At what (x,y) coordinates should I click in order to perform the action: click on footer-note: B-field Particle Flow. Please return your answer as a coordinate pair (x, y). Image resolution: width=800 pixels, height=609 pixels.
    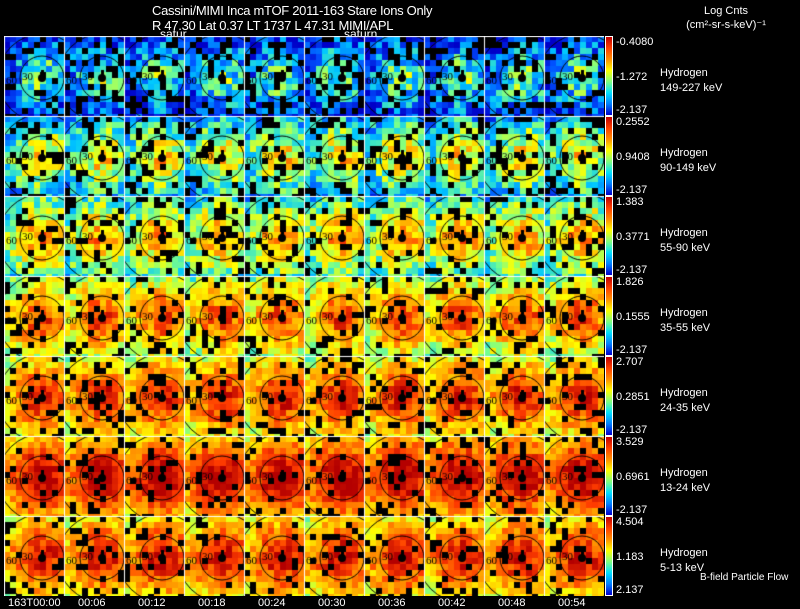
    Looking at the image, I should click on (744, 577).